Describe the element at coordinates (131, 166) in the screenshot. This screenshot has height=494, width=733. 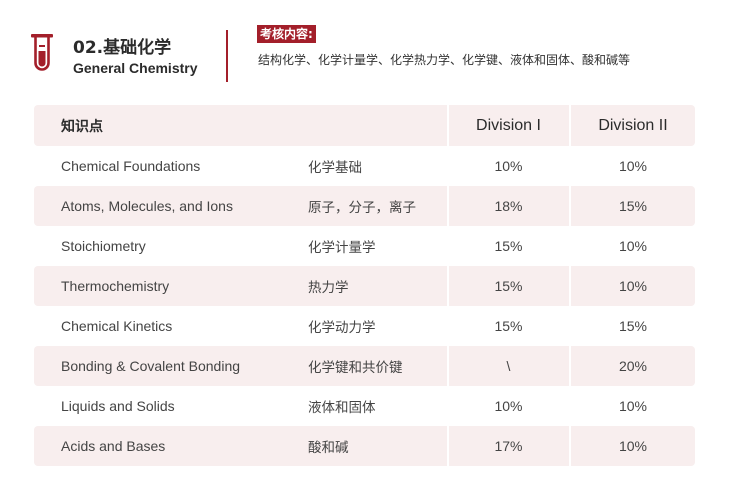
I see `topic-english: Chemical Foundations` at that location.